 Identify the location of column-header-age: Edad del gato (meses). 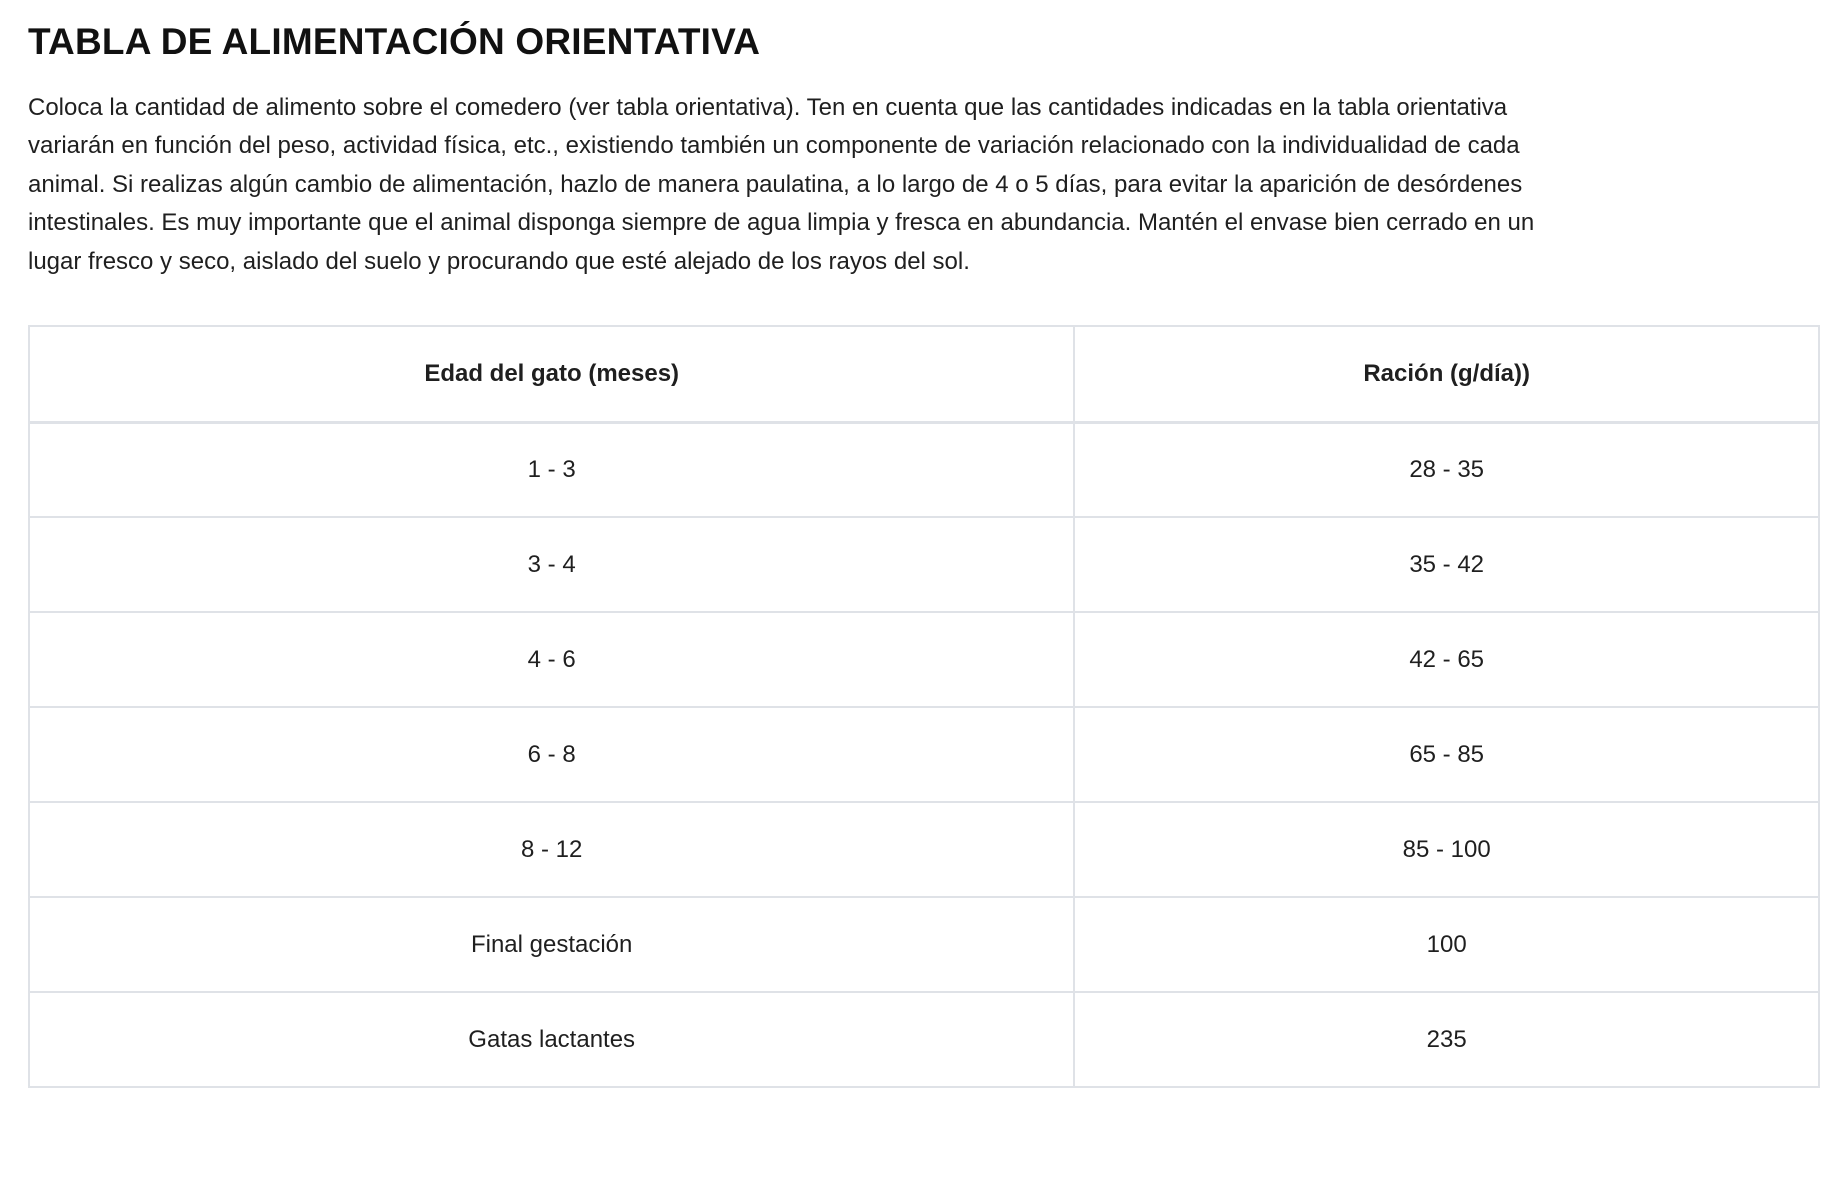
(551, 374).